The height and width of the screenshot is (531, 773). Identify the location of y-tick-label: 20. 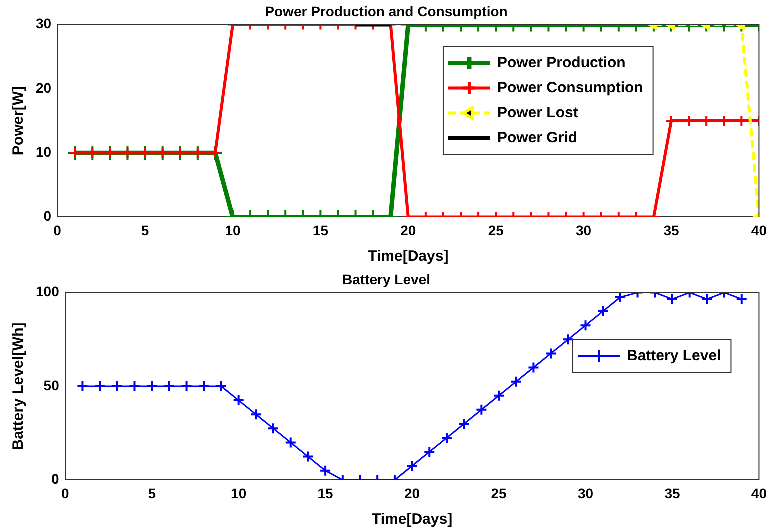
(44, 88).